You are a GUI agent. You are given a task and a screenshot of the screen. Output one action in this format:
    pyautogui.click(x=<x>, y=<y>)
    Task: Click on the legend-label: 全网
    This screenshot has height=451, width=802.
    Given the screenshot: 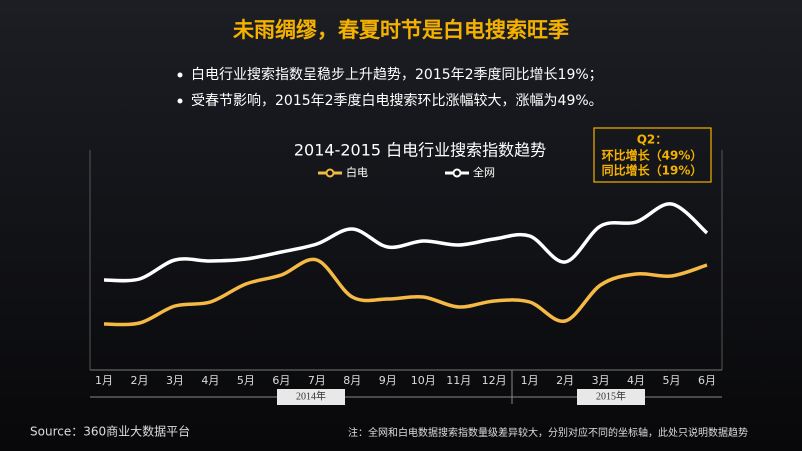 What is the action you would take?
    pyautogui.click(x=484, y=172)
    